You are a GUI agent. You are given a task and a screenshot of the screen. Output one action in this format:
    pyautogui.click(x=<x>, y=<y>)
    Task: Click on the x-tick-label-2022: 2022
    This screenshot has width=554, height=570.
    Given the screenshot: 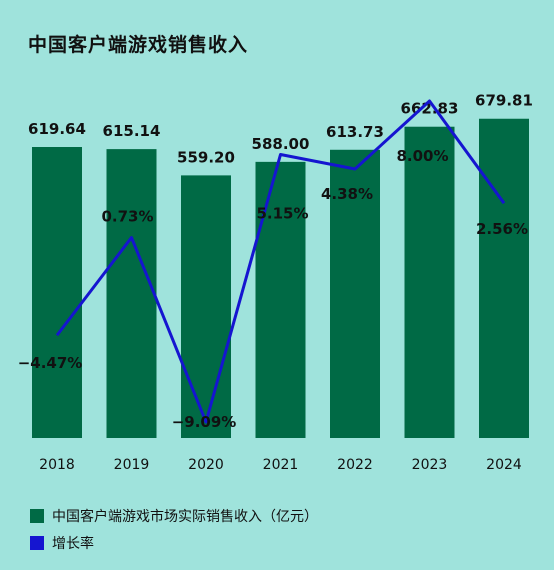 What is the action you would take?
    pyautogui.click(x=355, y=465)
    